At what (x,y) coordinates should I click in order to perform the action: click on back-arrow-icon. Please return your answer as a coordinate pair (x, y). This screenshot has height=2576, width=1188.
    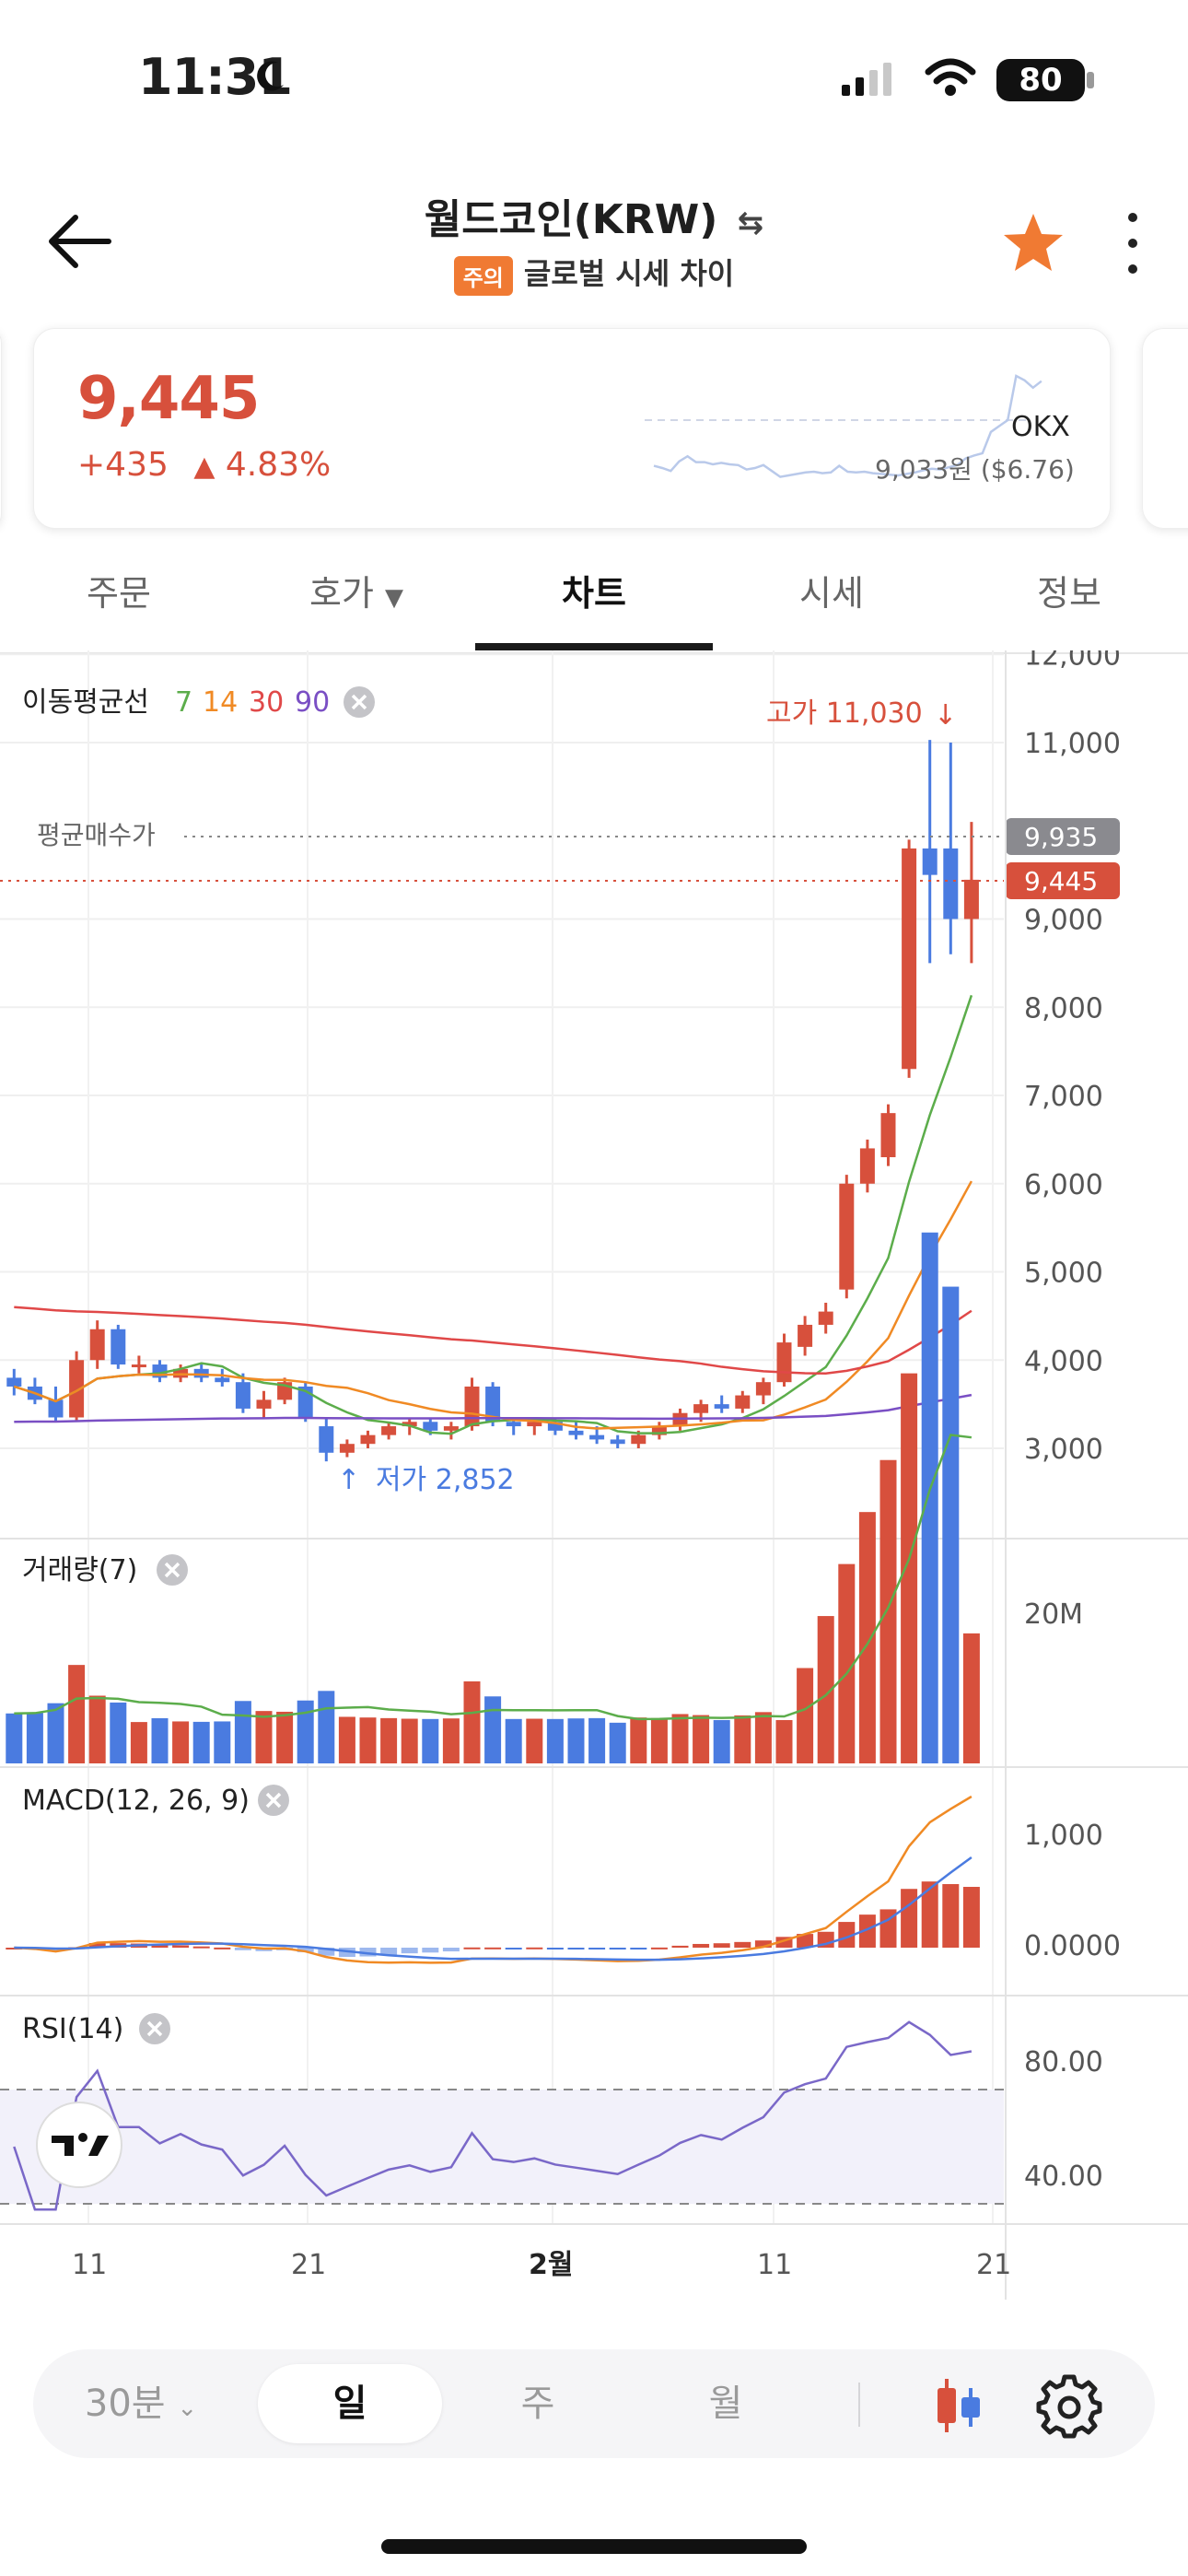
    Looking at the image, I should click on (81, 241).